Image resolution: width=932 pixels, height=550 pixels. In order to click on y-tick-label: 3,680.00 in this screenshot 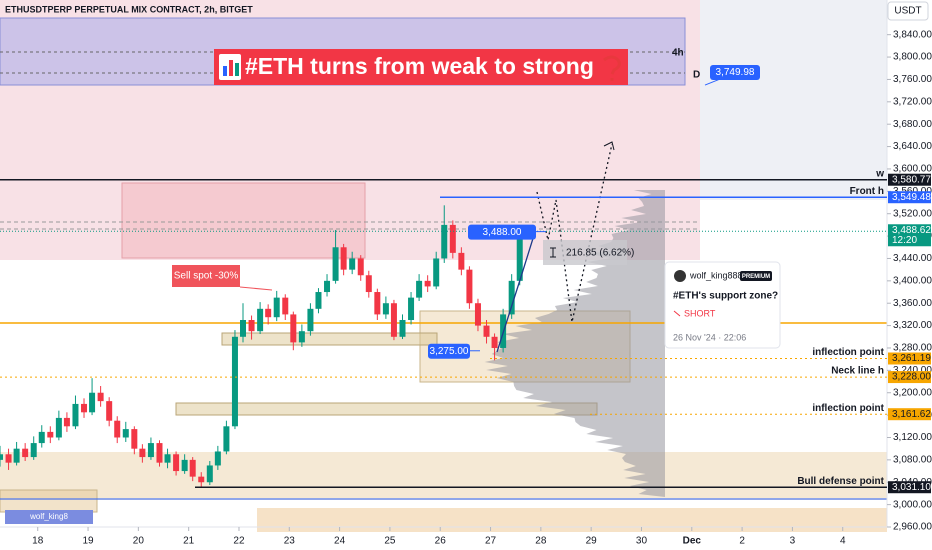, I will do `click(912, 124)`.